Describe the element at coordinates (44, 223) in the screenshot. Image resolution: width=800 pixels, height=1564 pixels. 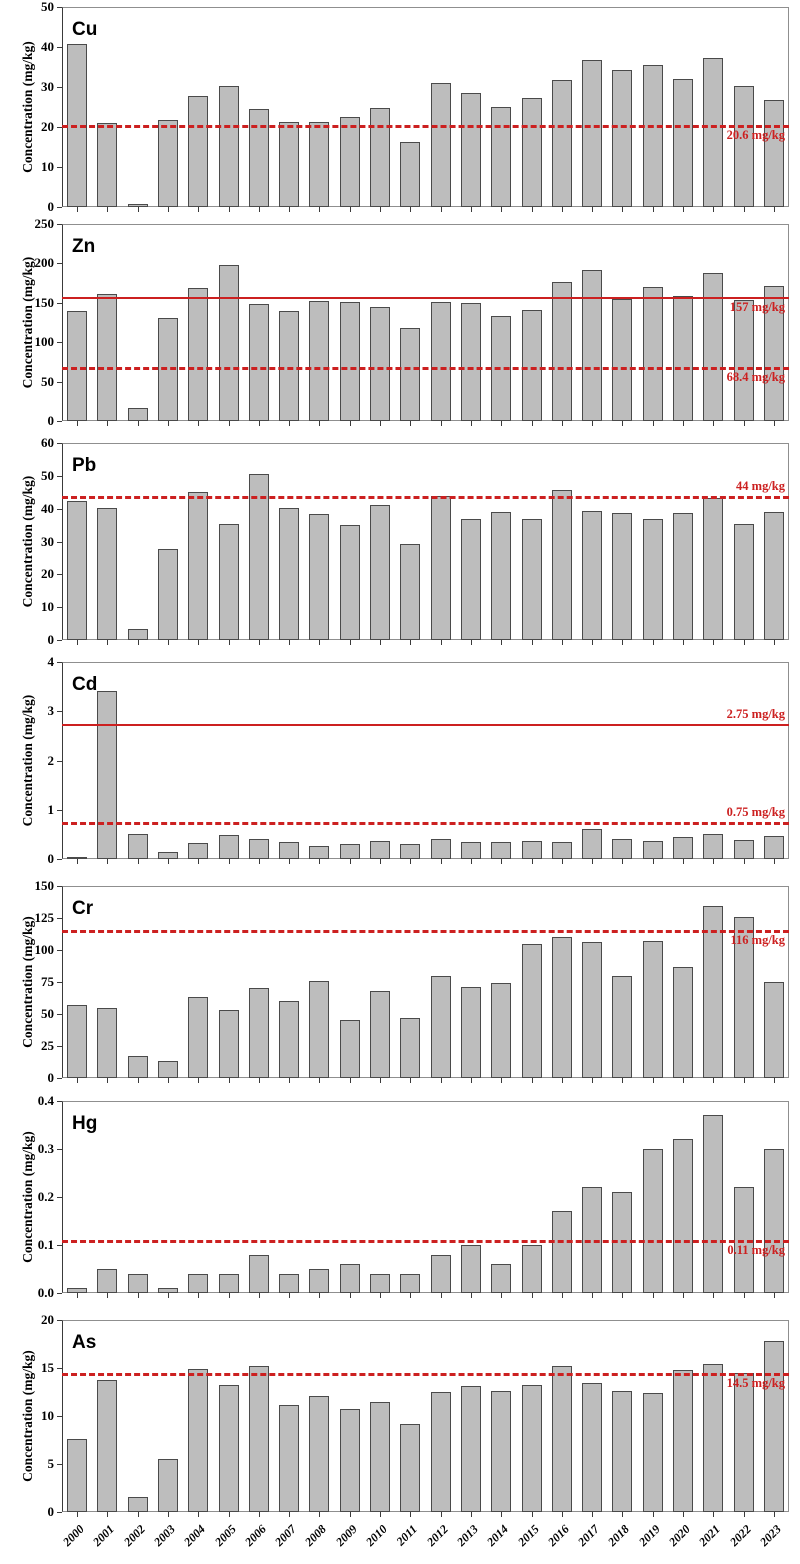
I see `y-tick-label-zn-5: 250` at that location.